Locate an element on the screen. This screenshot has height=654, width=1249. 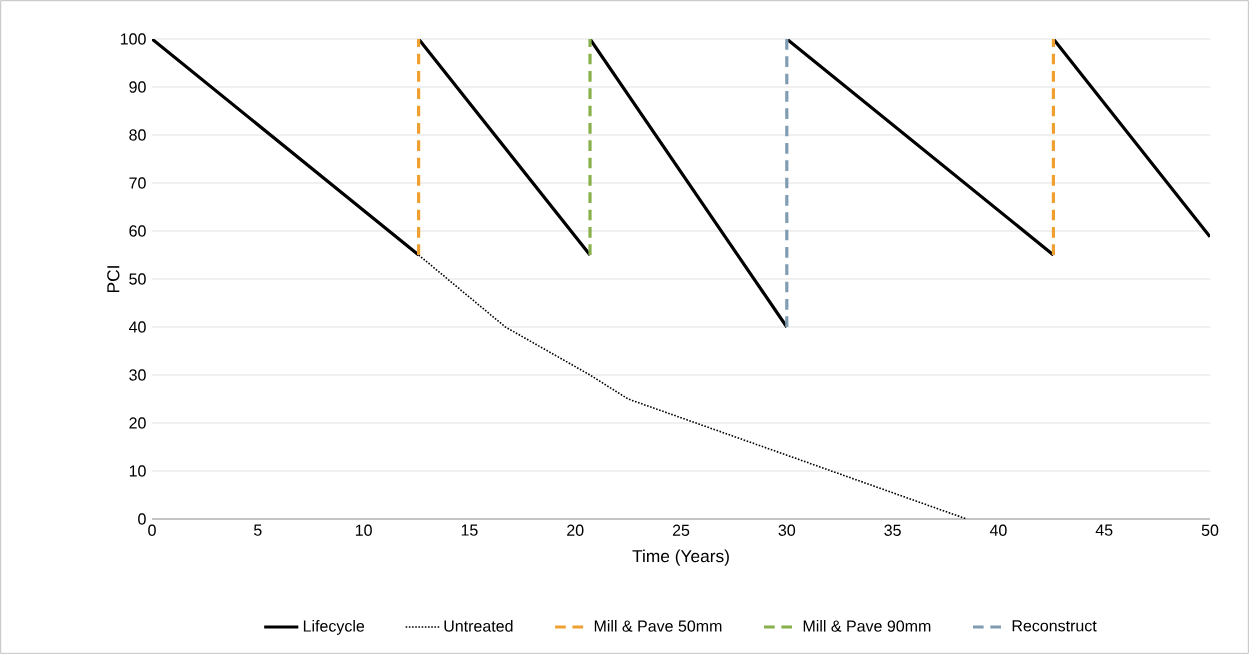
x-tick-label: 10 is located at coordinates (363, 530).